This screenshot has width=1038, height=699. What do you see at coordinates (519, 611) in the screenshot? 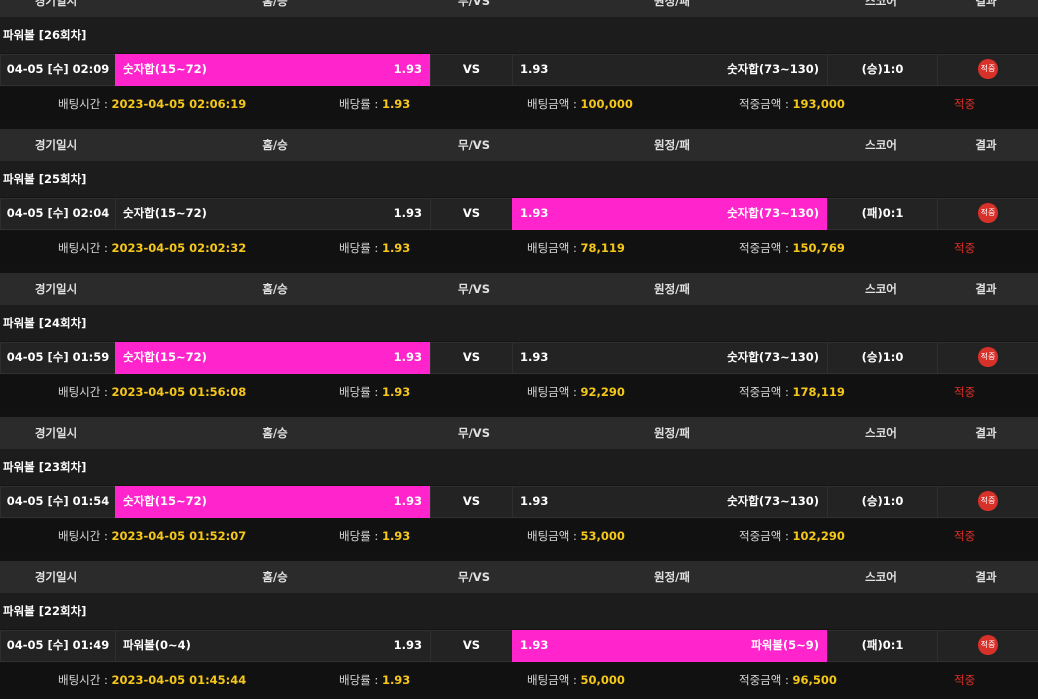
I see `game-title: 파워볼 [22회차]` at bounding box center [519, 611].